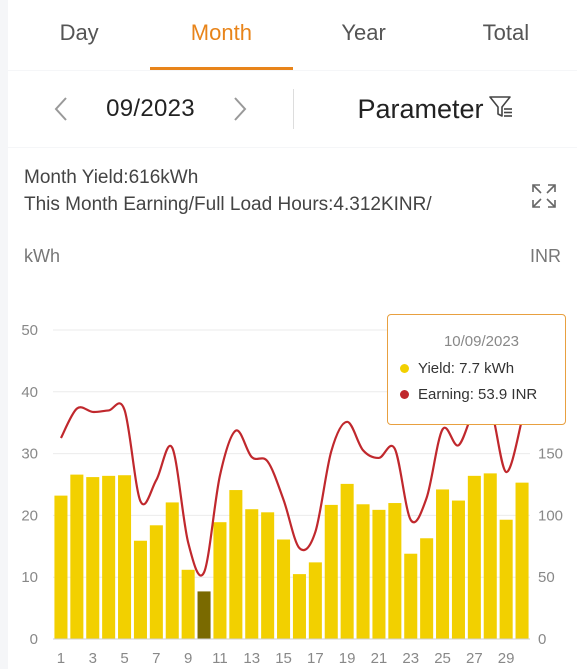  What do you see at coordinates (188, 658) in the screenshot?
I see `x-tick-label: 9` at bounding box center [188, 658].